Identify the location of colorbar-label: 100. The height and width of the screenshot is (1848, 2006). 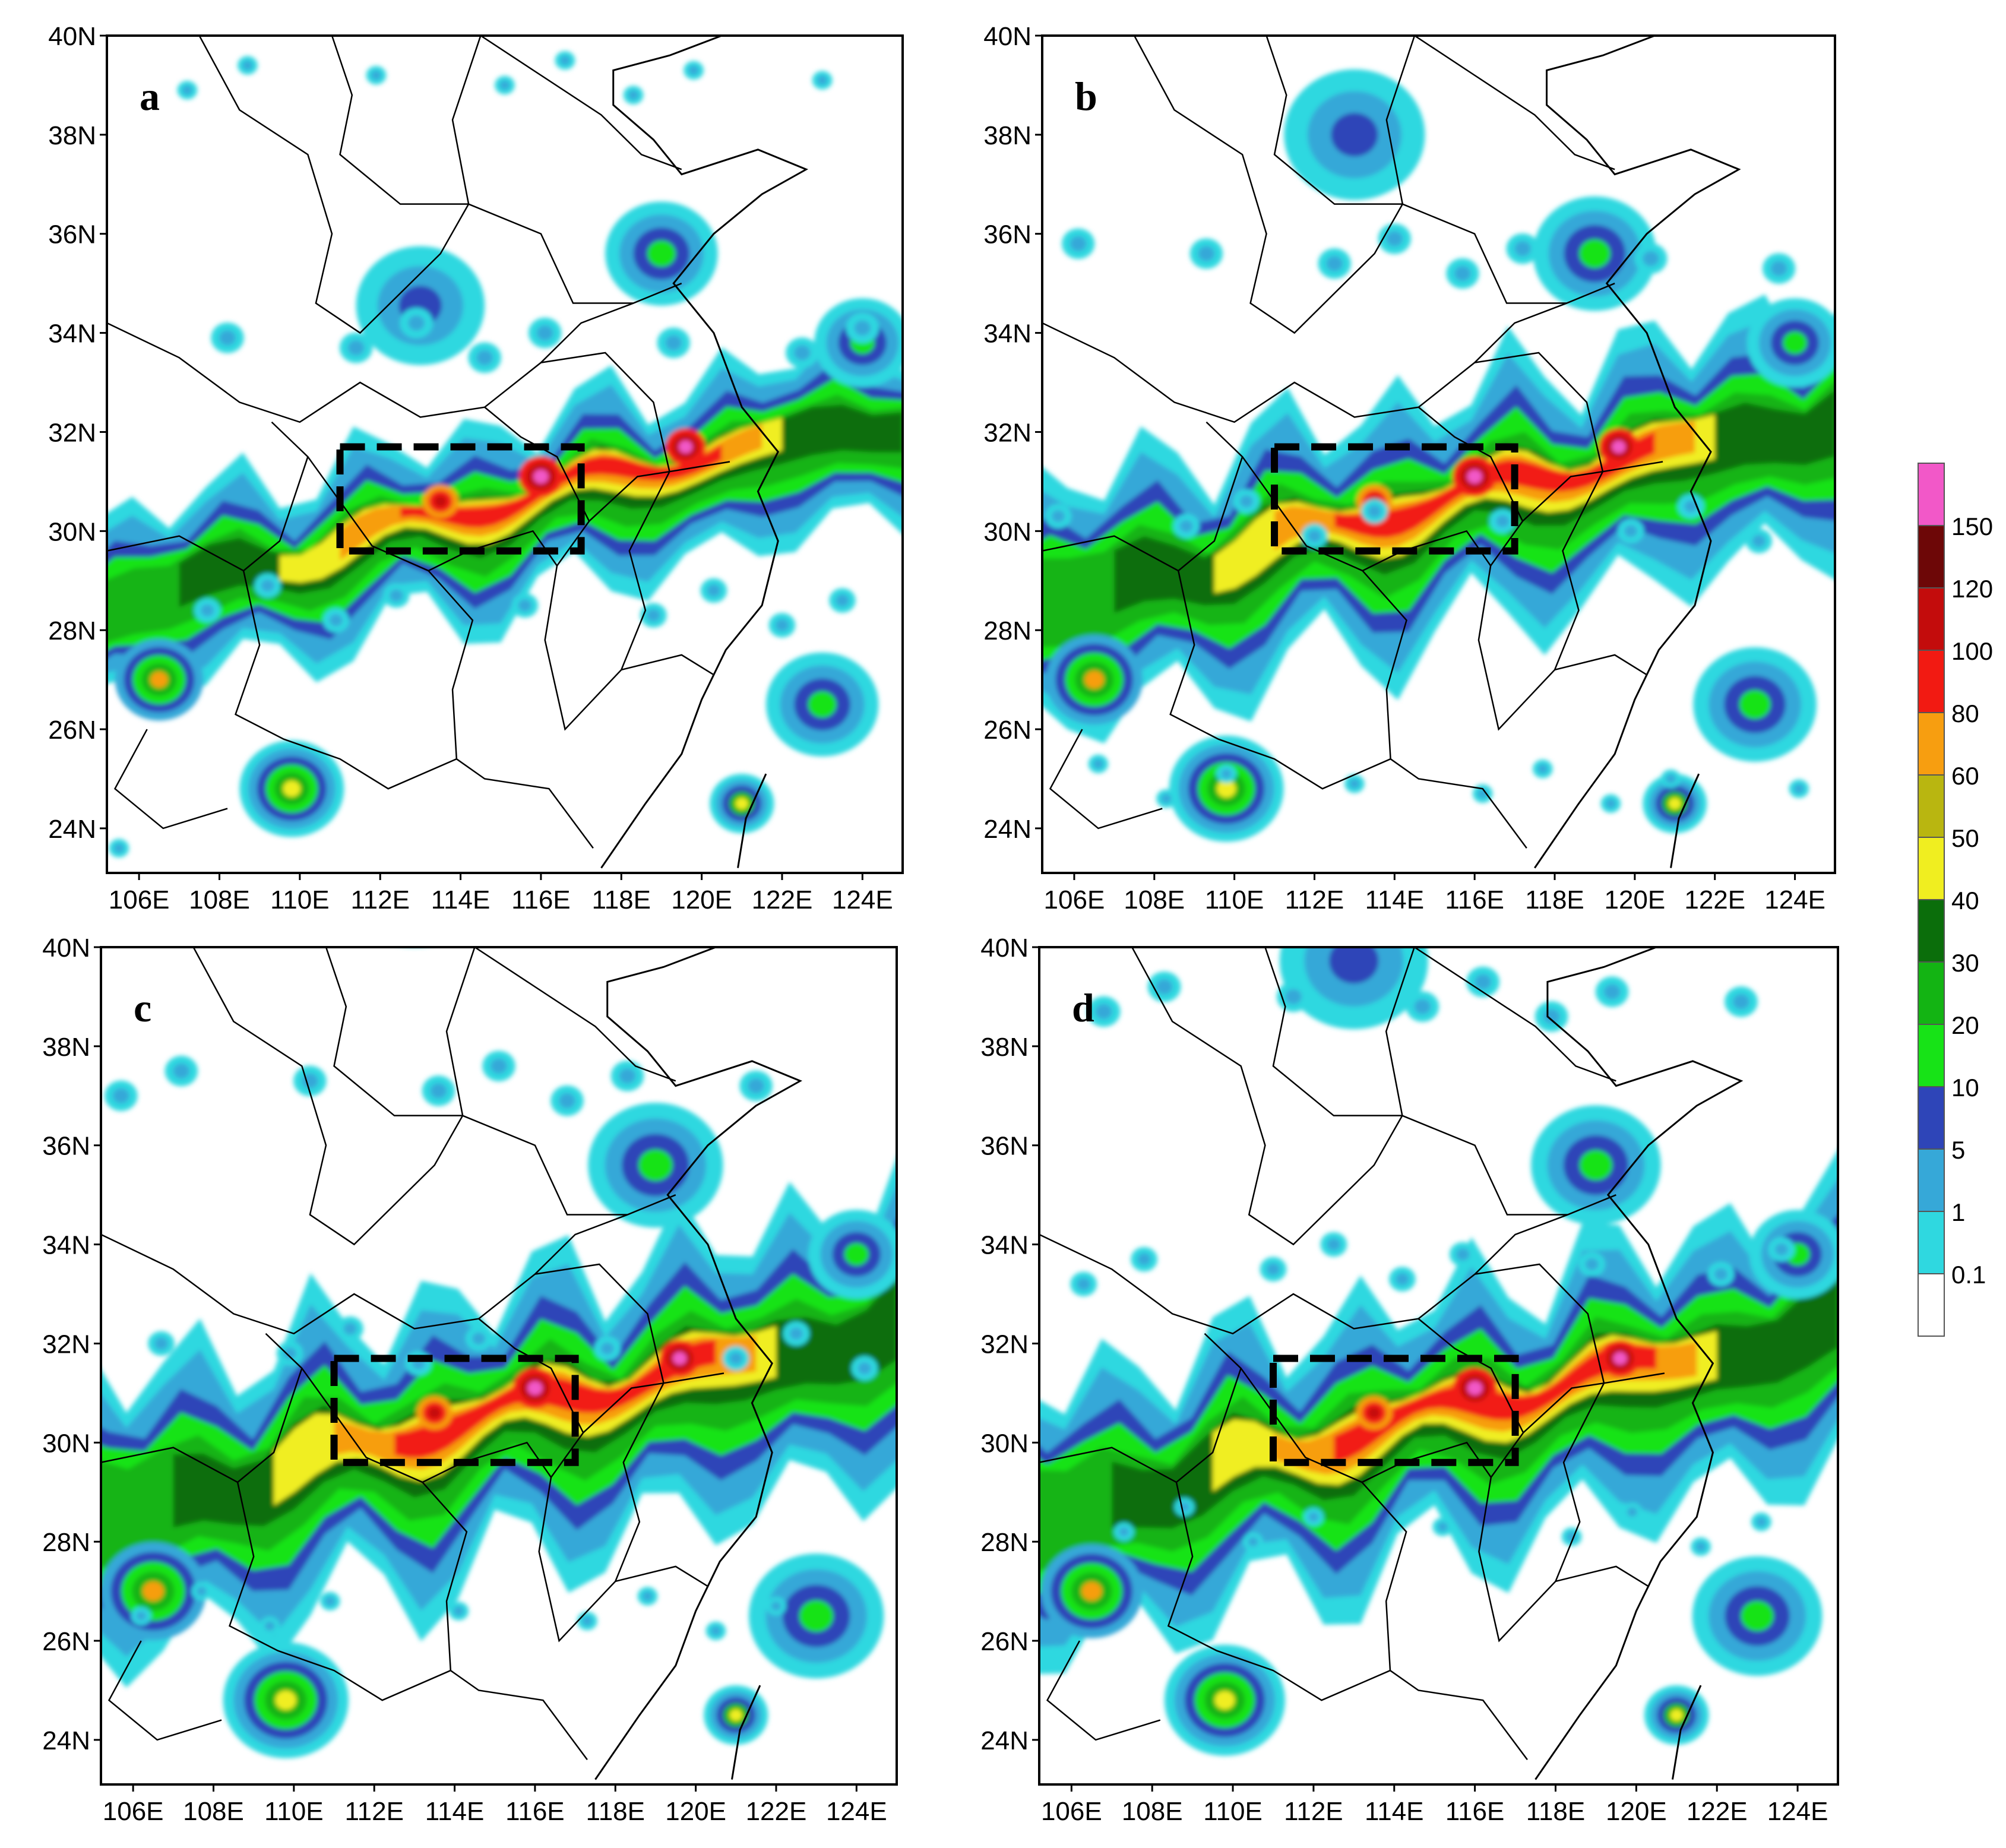
(1972, 651).